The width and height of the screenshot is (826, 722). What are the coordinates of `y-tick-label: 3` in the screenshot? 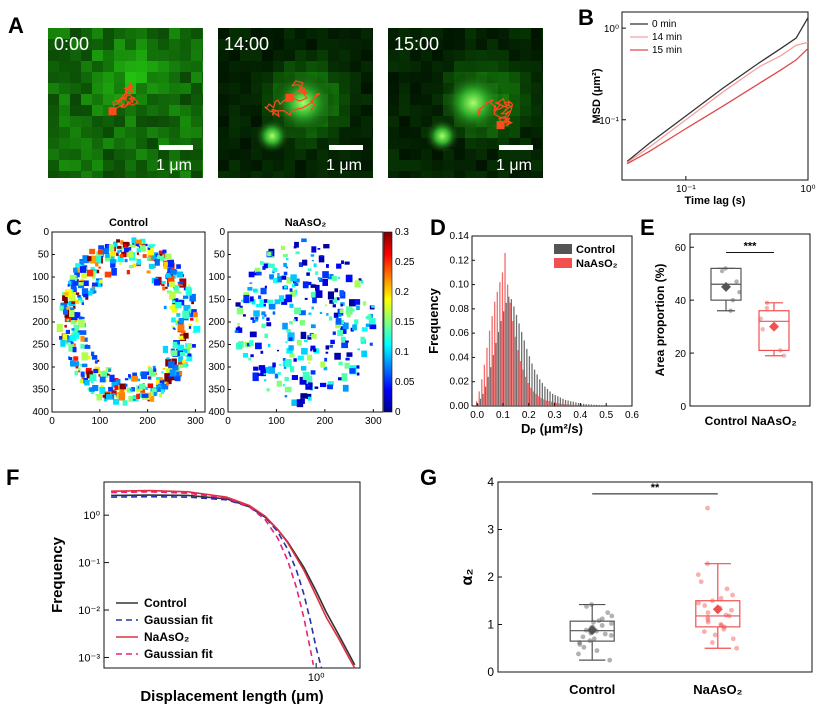 It's located at (490, 530).